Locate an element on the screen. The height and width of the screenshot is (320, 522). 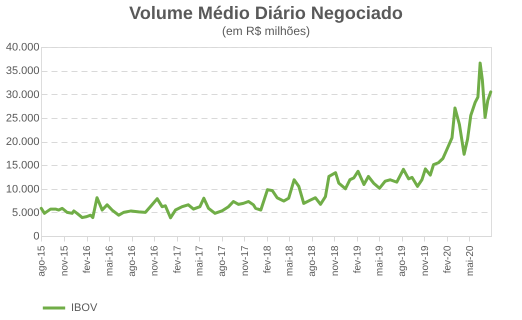
y-tick-label: 30.000 is located at coordinates (23, 94).